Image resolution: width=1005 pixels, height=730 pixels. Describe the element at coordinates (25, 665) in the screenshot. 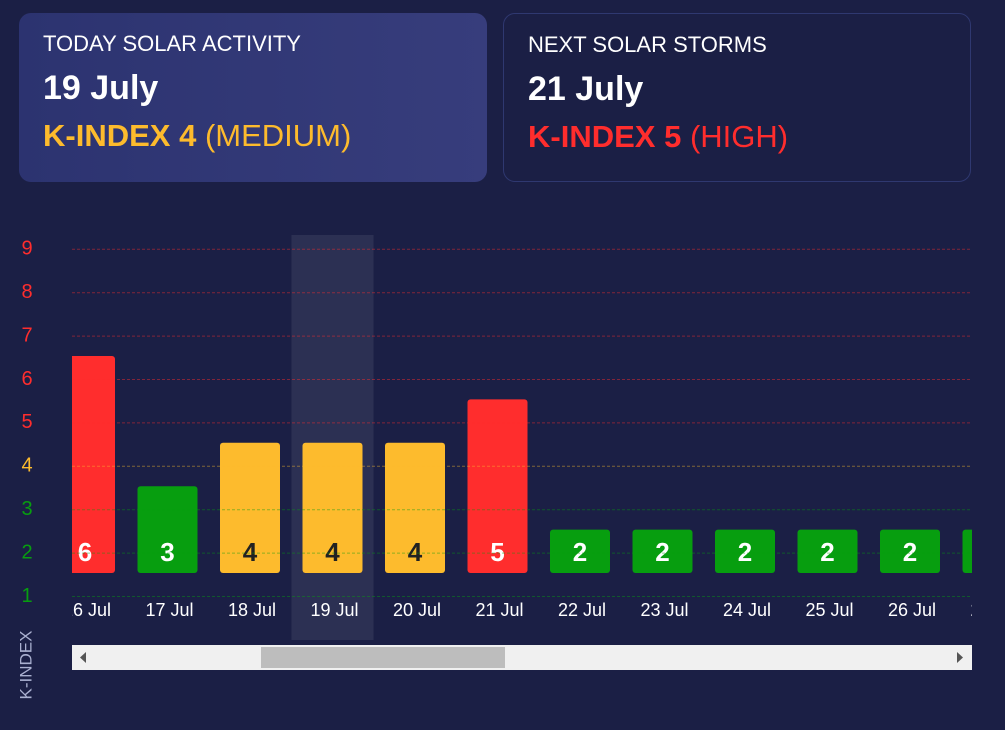

I see `y-axis-label: K-INDEX` at that location.